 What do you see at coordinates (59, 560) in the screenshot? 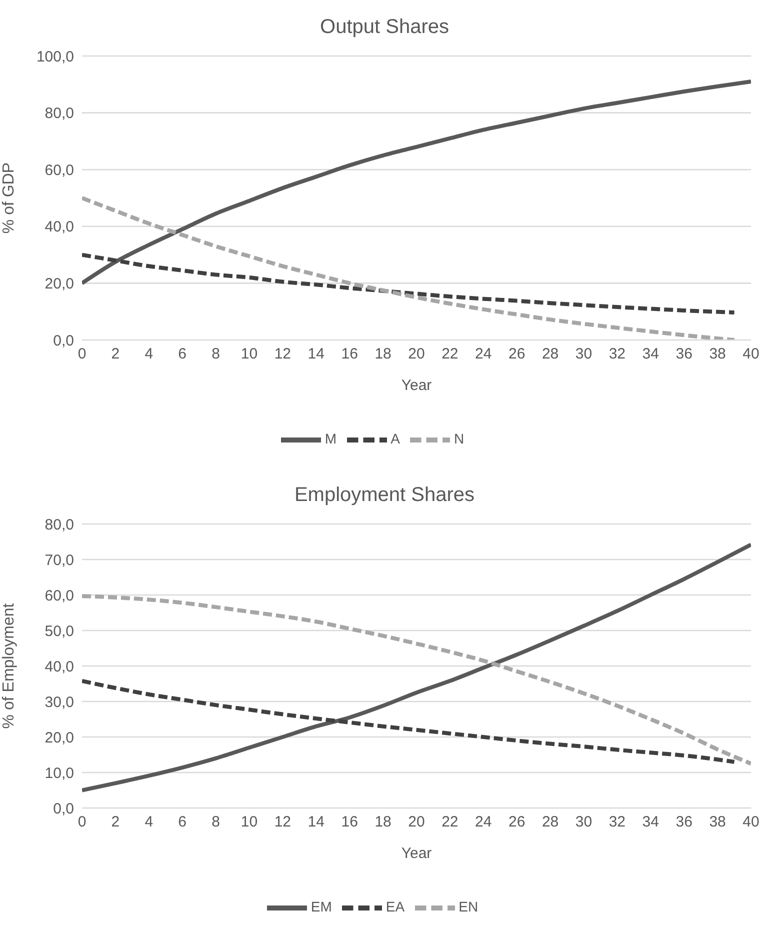
I see `y-tick-label: 70,0` at bounding box center [59, 560].